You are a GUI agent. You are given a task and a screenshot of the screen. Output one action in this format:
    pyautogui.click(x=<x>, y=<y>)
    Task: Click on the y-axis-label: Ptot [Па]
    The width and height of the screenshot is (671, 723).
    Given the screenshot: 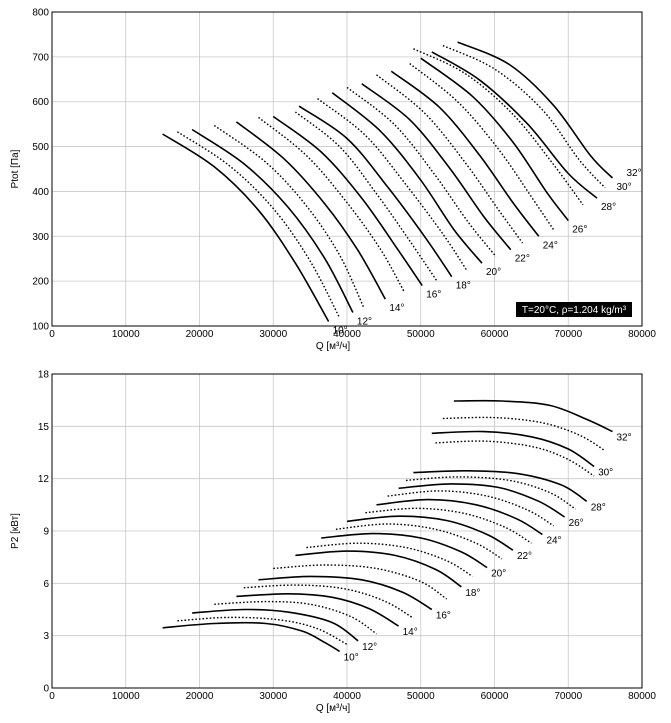 What is the action you would take?
    pyautogui.click(x=15, y=168)
    